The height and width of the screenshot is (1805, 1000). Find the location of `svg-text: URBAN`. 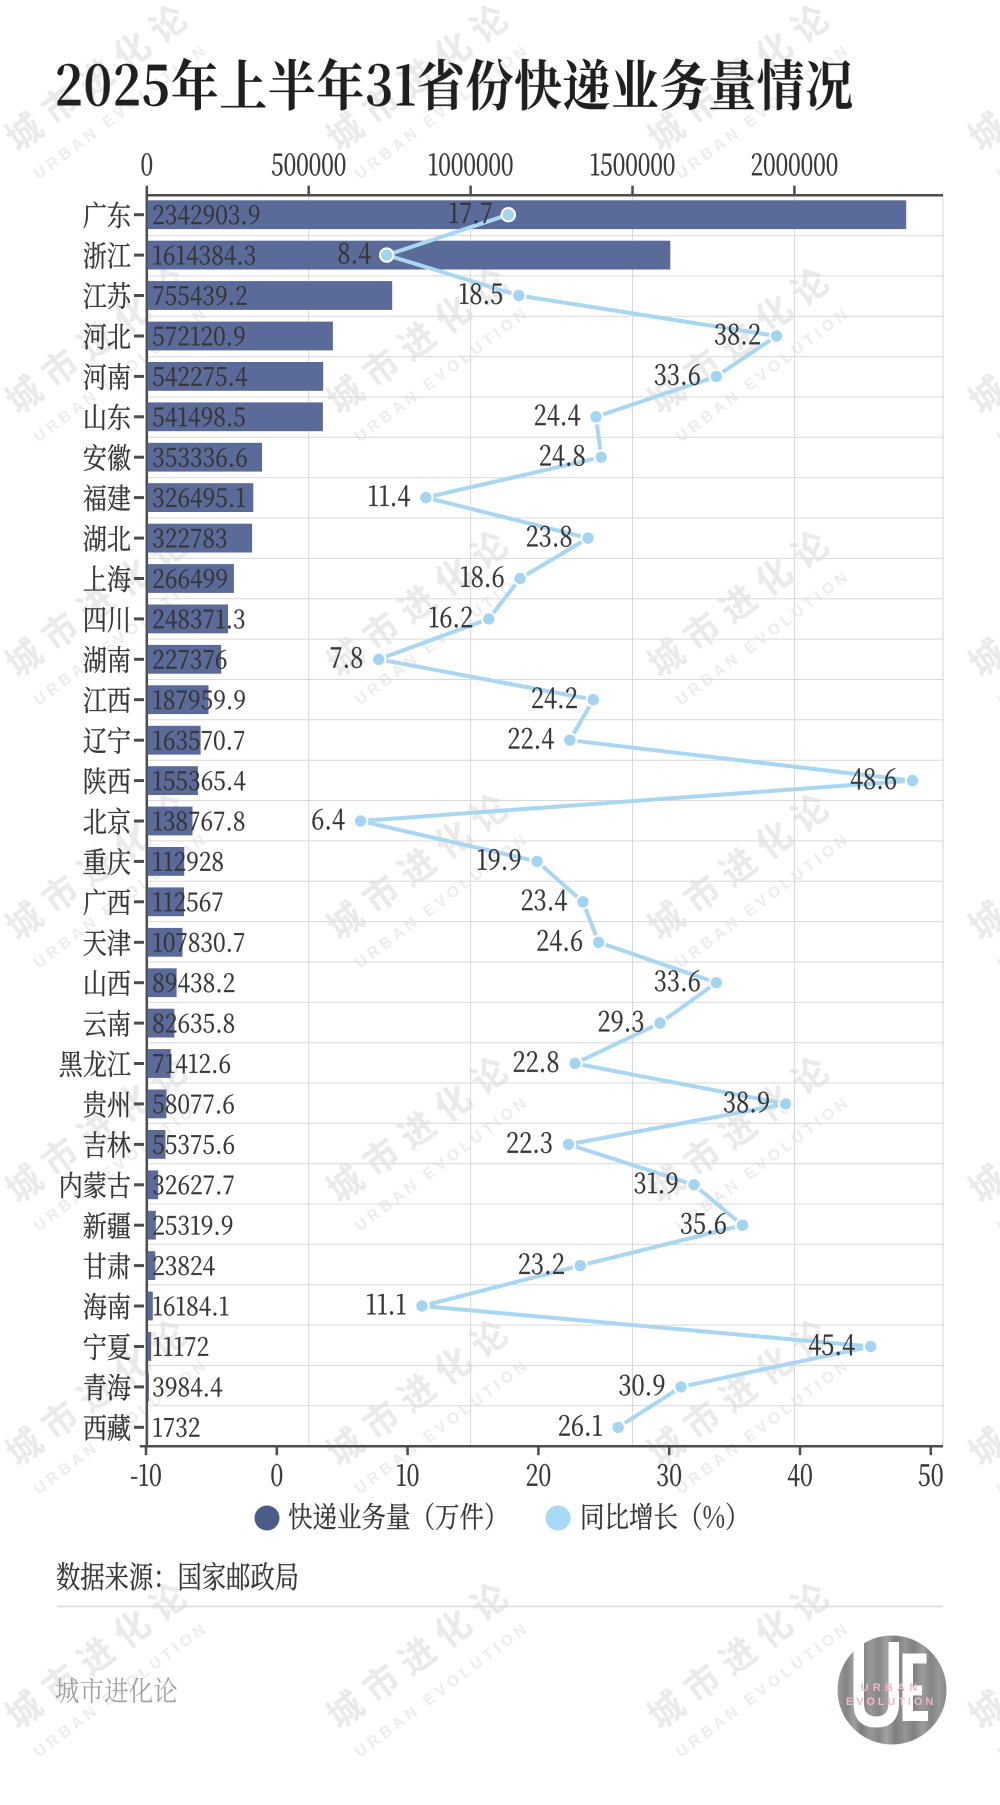

svg-text: URBAN is located at coordinates (891, 1688).